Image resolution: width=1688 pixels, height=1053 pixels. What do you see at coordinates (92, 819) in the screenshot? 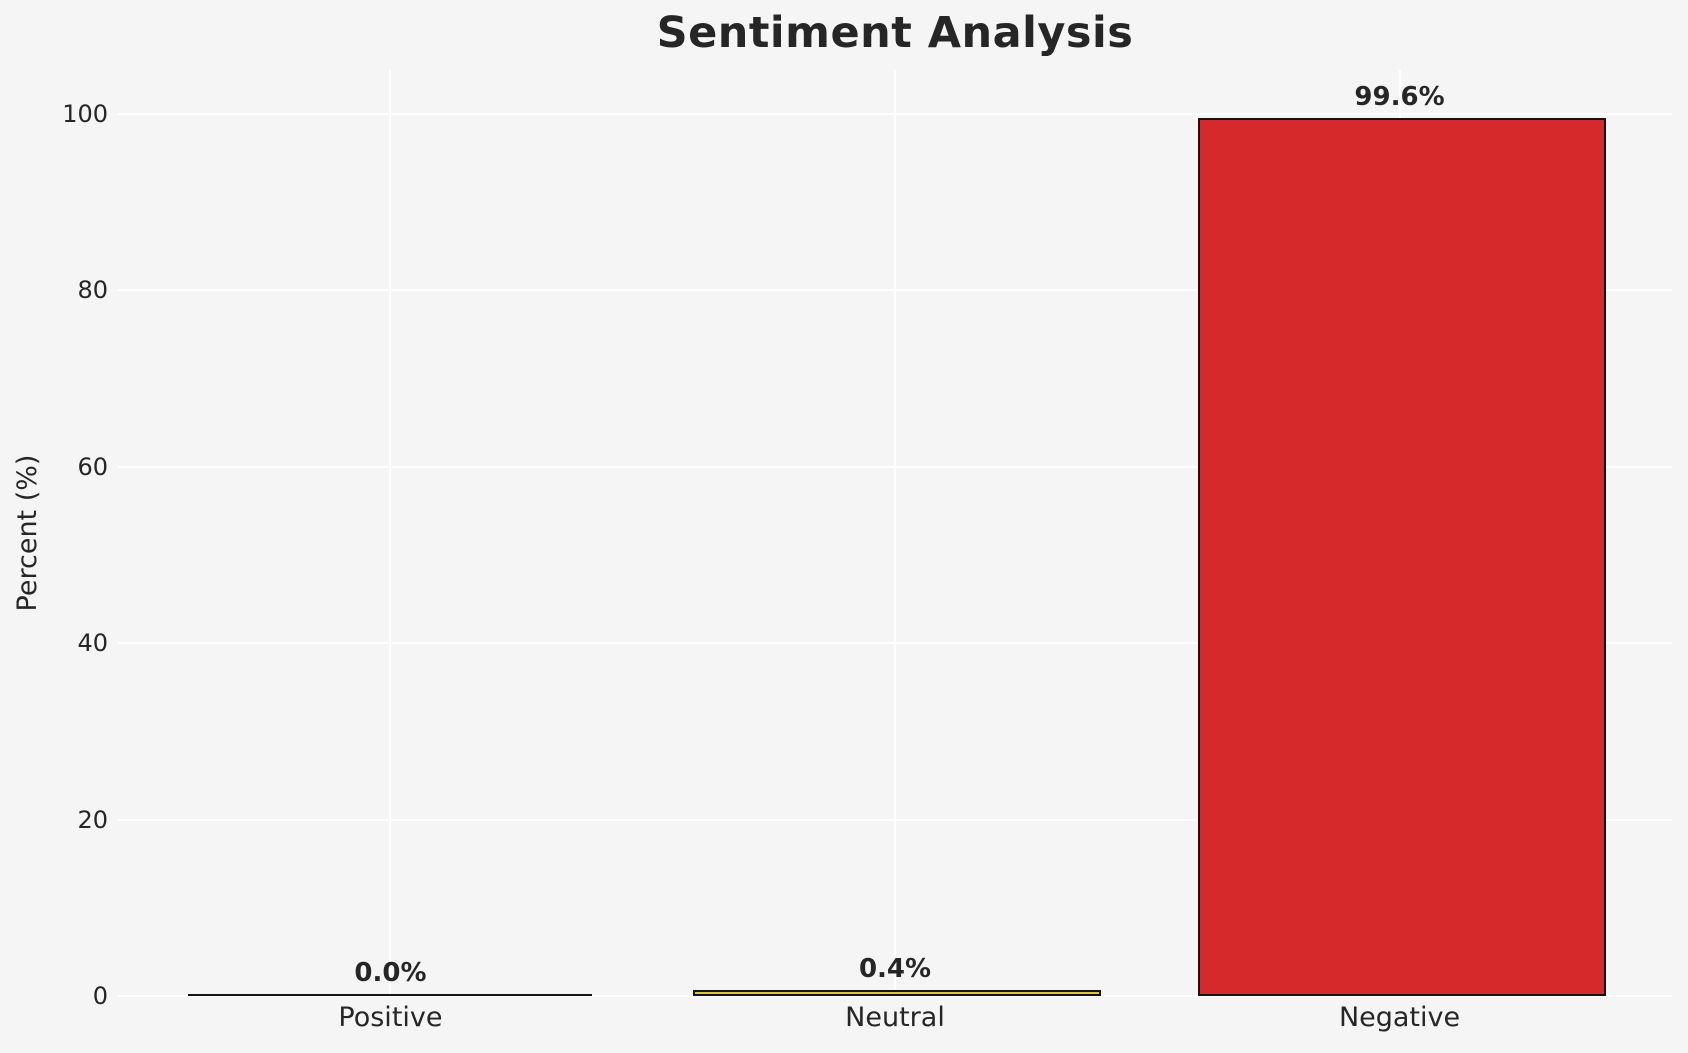
I see `y-tick-label: 20` at bounding box center [92, 819].